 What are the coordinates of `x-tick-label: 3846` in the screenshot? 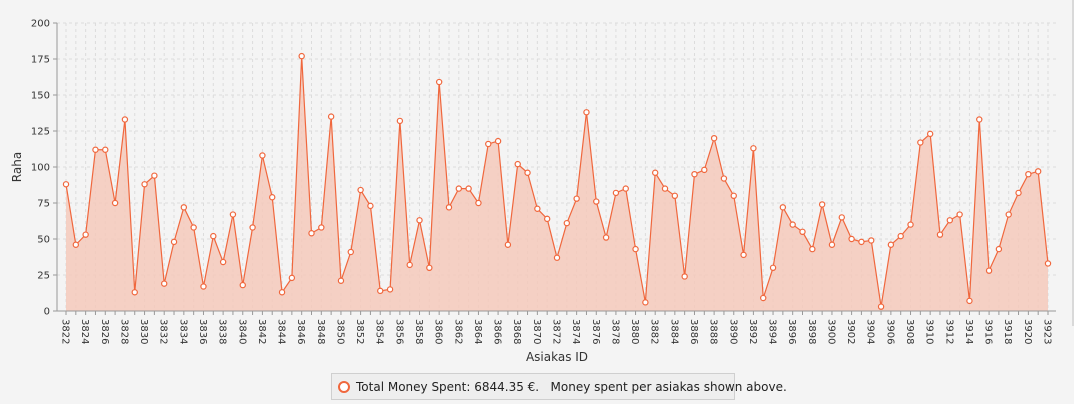 It's located at (300, 331).